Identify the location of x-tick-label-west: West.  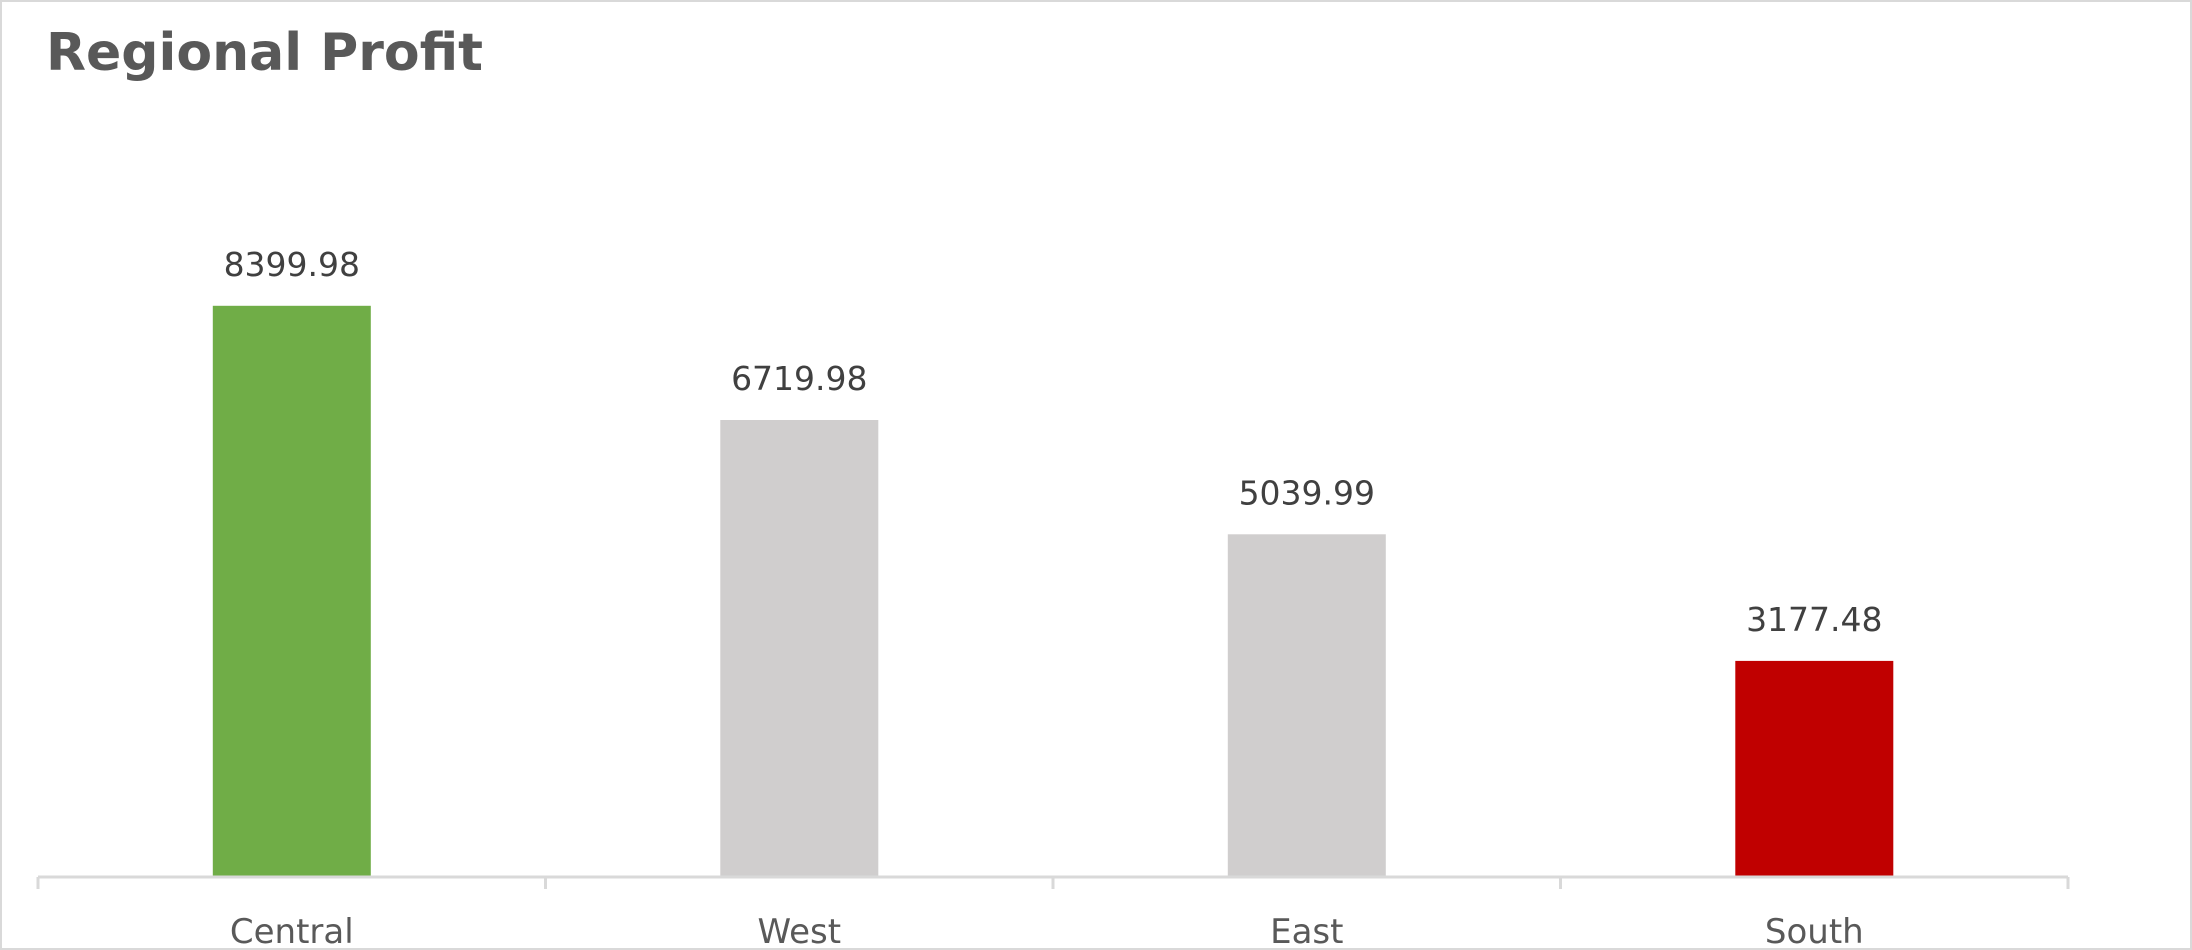
(800, 931).